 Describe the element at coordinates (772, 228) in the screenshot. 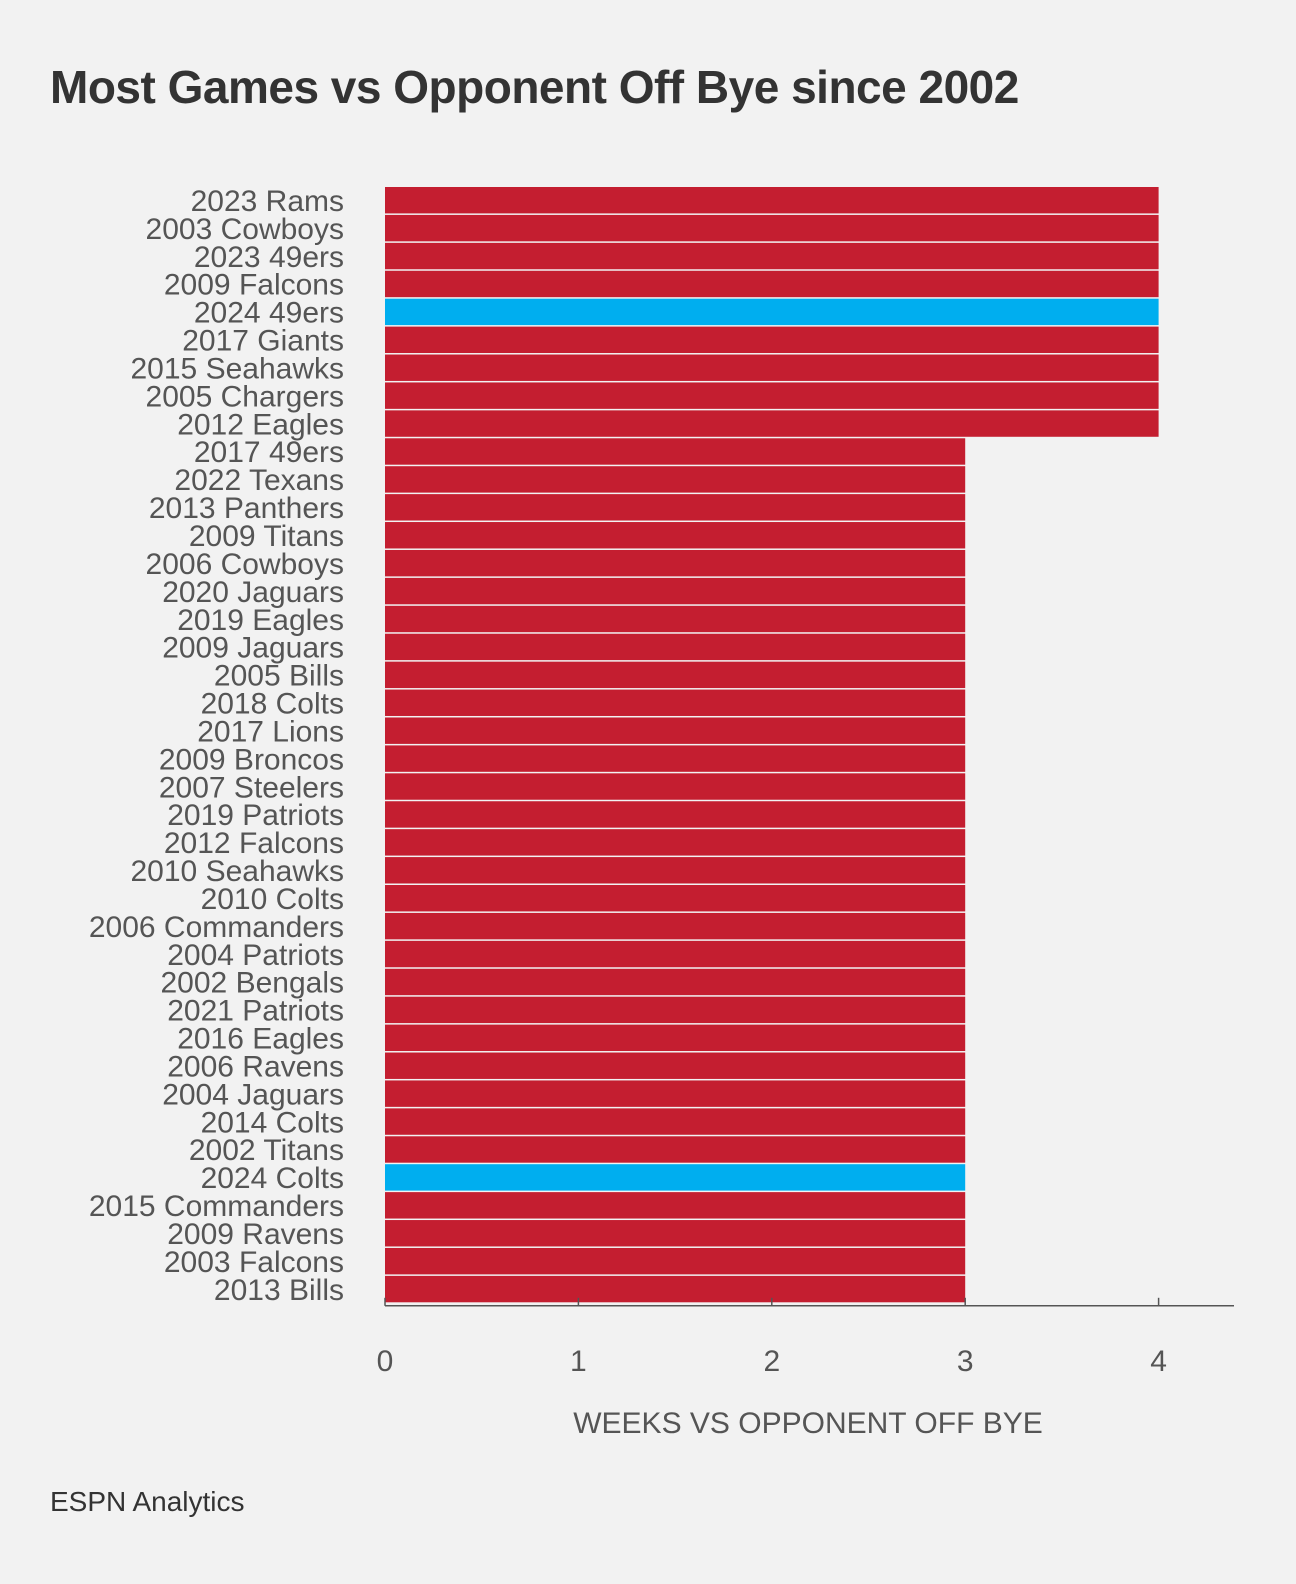

I see `bar-2003-cowboys` at that location.